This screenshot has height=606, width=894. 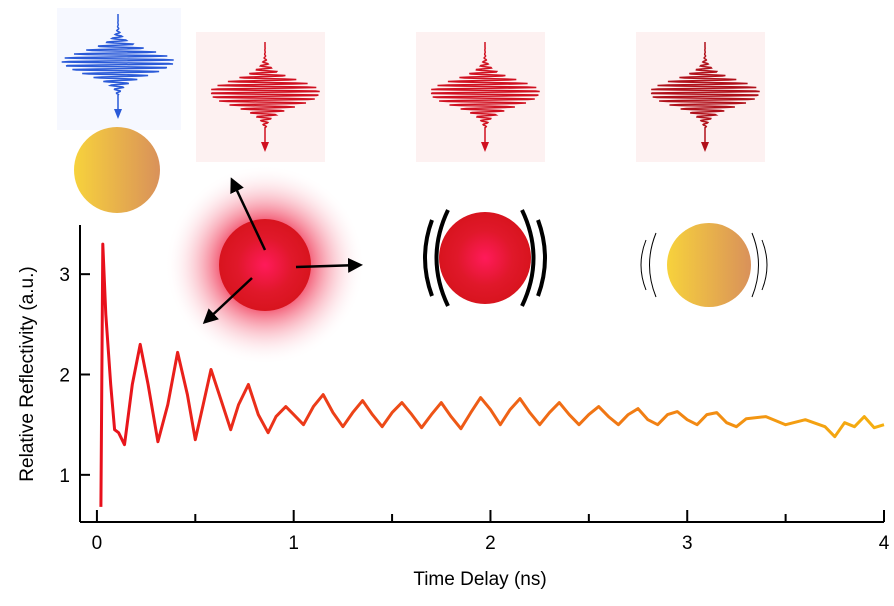 What do you see at coordinates (293, 543) in the screenshot?
I see `x-tick-label: 1` at bounding box center [293, 543].